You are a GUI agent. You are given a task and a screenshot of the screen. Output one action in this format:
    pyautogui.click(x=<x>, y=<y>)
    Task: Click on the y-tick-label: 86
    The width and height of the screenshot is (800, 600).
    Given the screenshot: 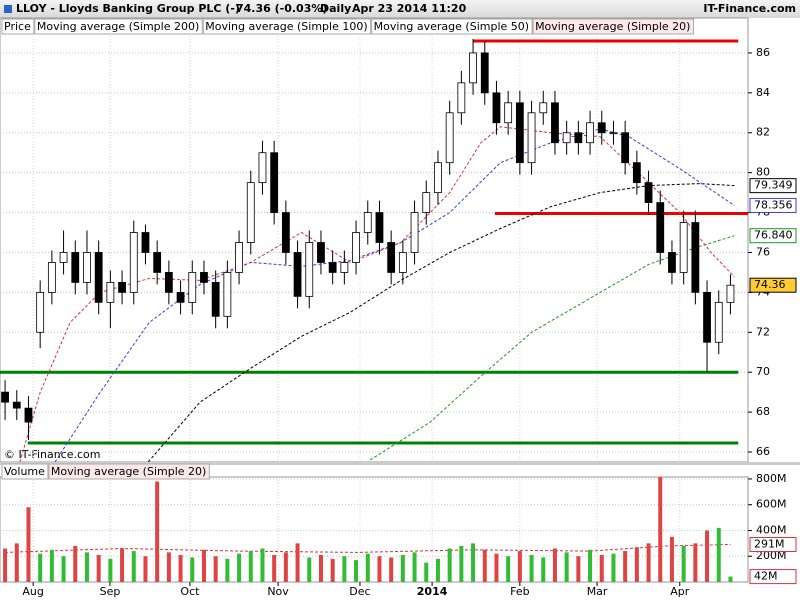 What is the action you would take?
    pyautogui.click(x=763, y=52)
    